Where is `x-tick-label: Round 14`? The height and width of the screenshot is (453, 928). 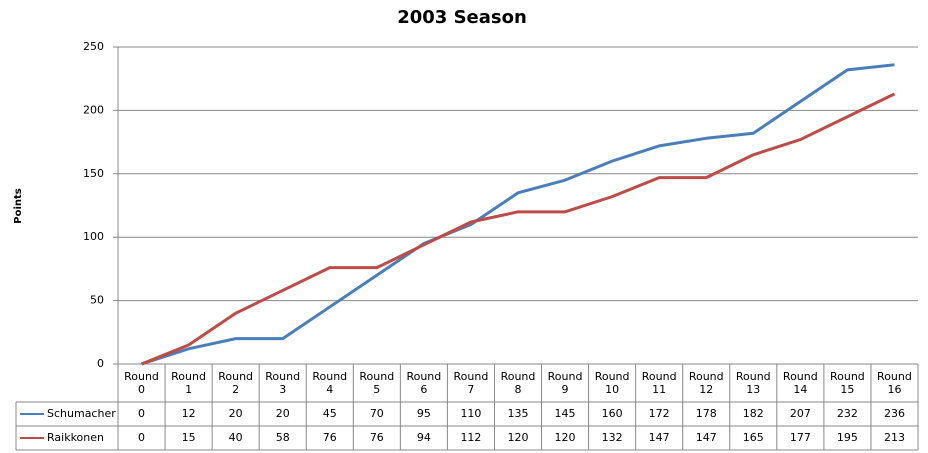
x-tick-label: Round 14 is located at coordinates (800, 383).